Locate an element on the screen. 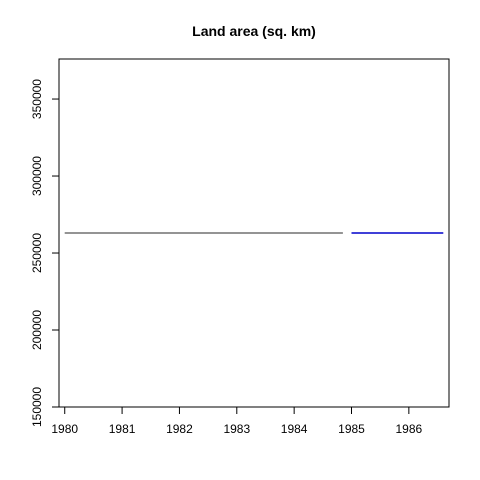 This screenshot has width=480, height=480. x-tick-label: 1981 is located at coordinates (122, 429).